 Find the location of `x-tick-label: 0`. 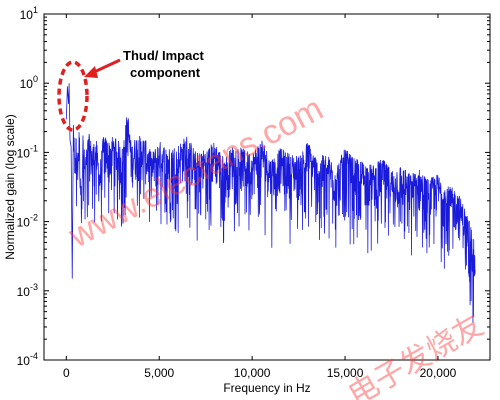

x-tick-label: 0 is located at coordinates (66, 373).